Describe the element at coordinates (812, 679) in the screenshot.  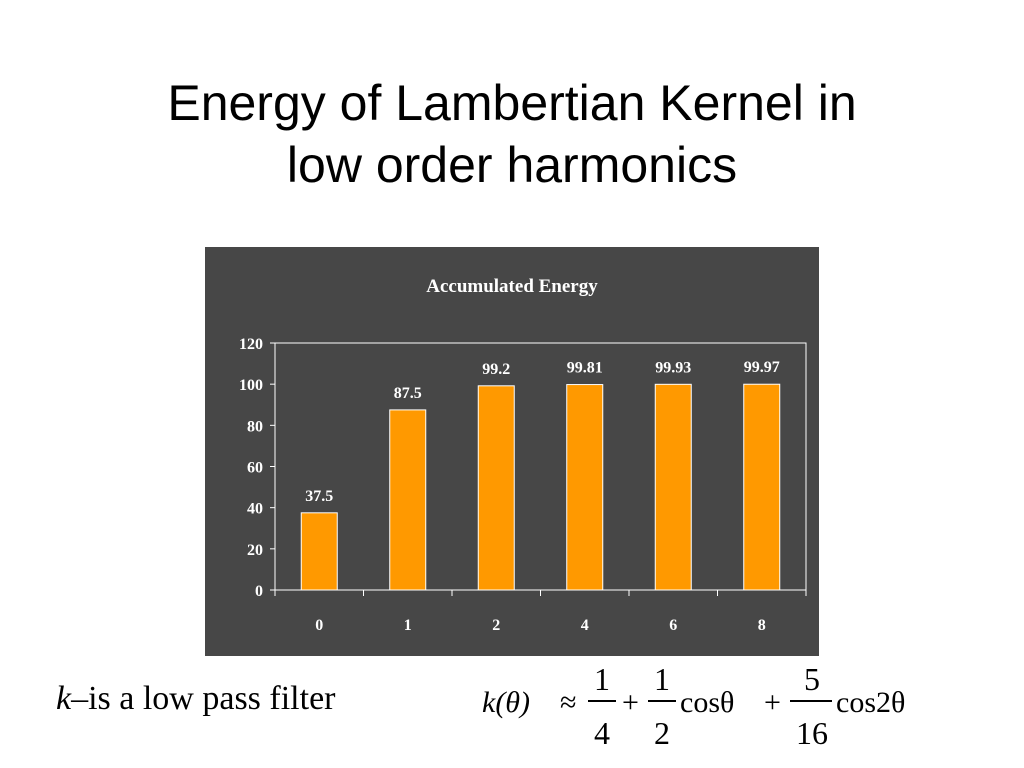
I see `term3-numerator: 5` at that location.